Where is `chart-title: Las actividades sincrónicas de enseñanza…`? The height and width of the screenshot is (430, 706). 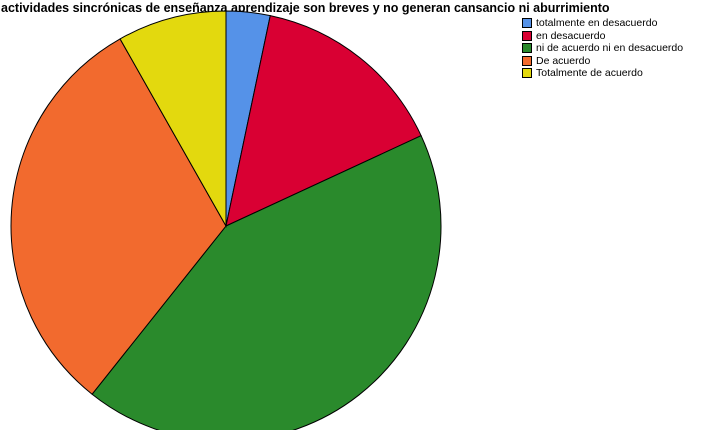 chart-title: Las actividades sincrónicas de enseñanza… is located at coordinates (305, 8).